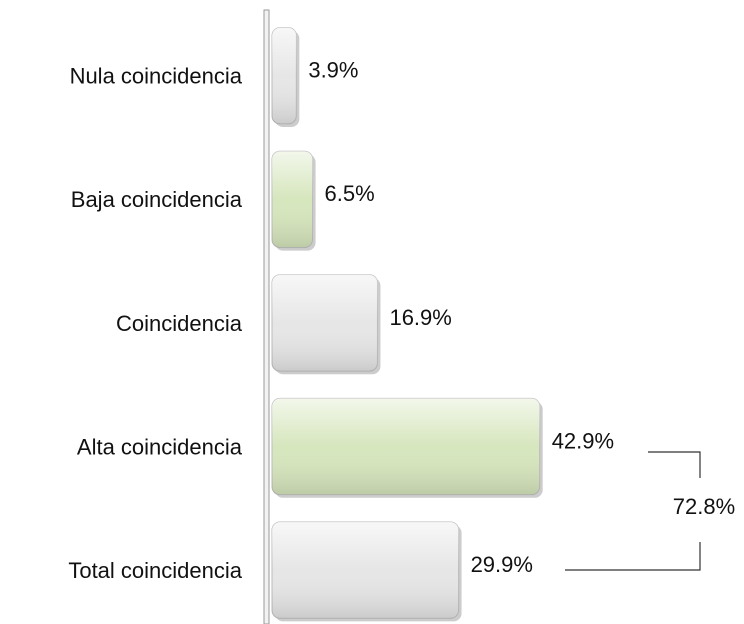 The image size is (744, 624). I want to click on category-label: Alta coincidencia, so click(160, 446).